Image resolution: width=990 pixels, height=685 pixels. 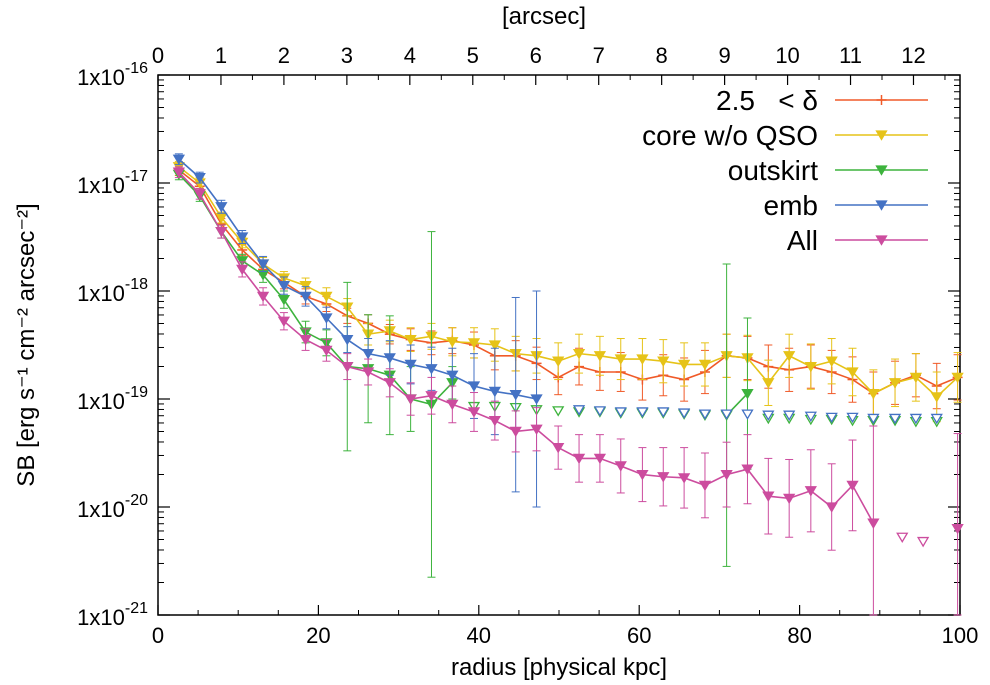 What do you see at coordinates (960, 635) in the screenshot?
I see `x-tick-label: 100` at bounding box center [960, 635].